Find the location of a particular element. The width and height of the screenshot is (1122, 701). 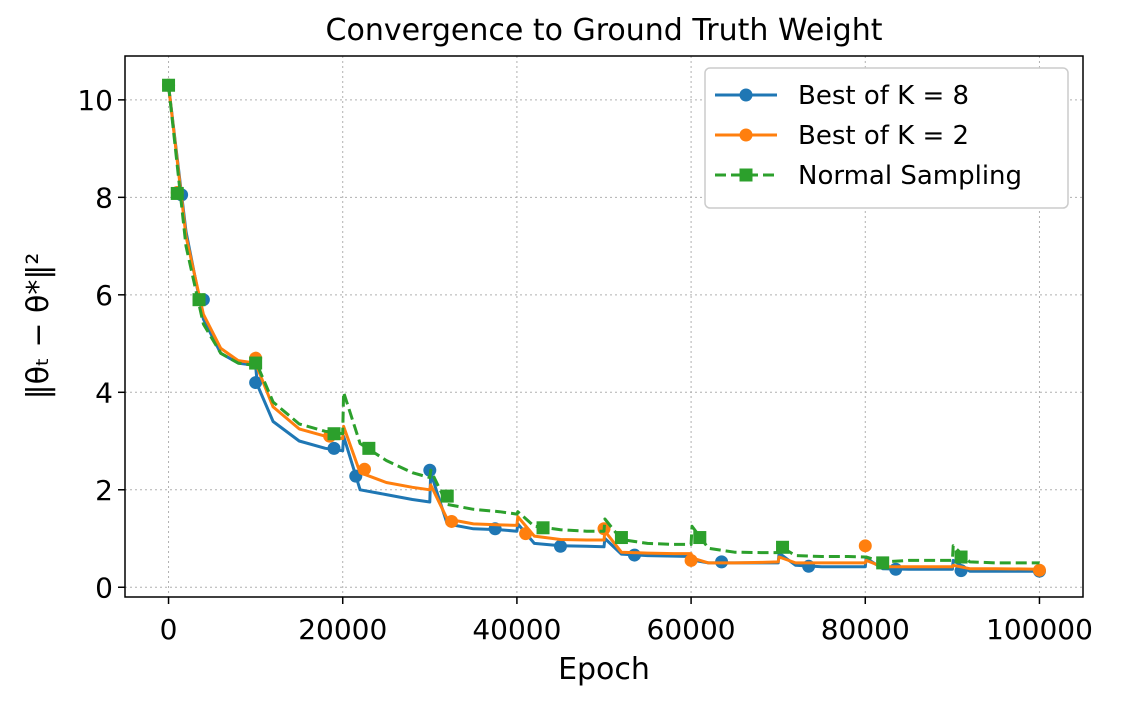

legend-marker-normal-sampling is located at coordinates (746, 175).